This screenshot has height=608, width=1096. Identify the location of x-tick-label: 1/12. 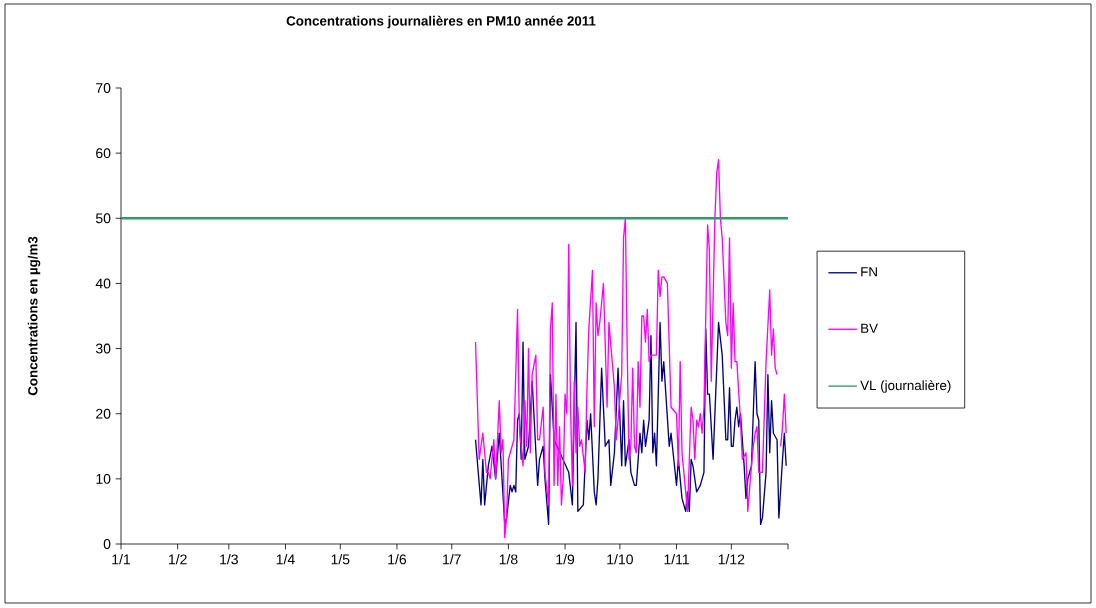
(731, 559).